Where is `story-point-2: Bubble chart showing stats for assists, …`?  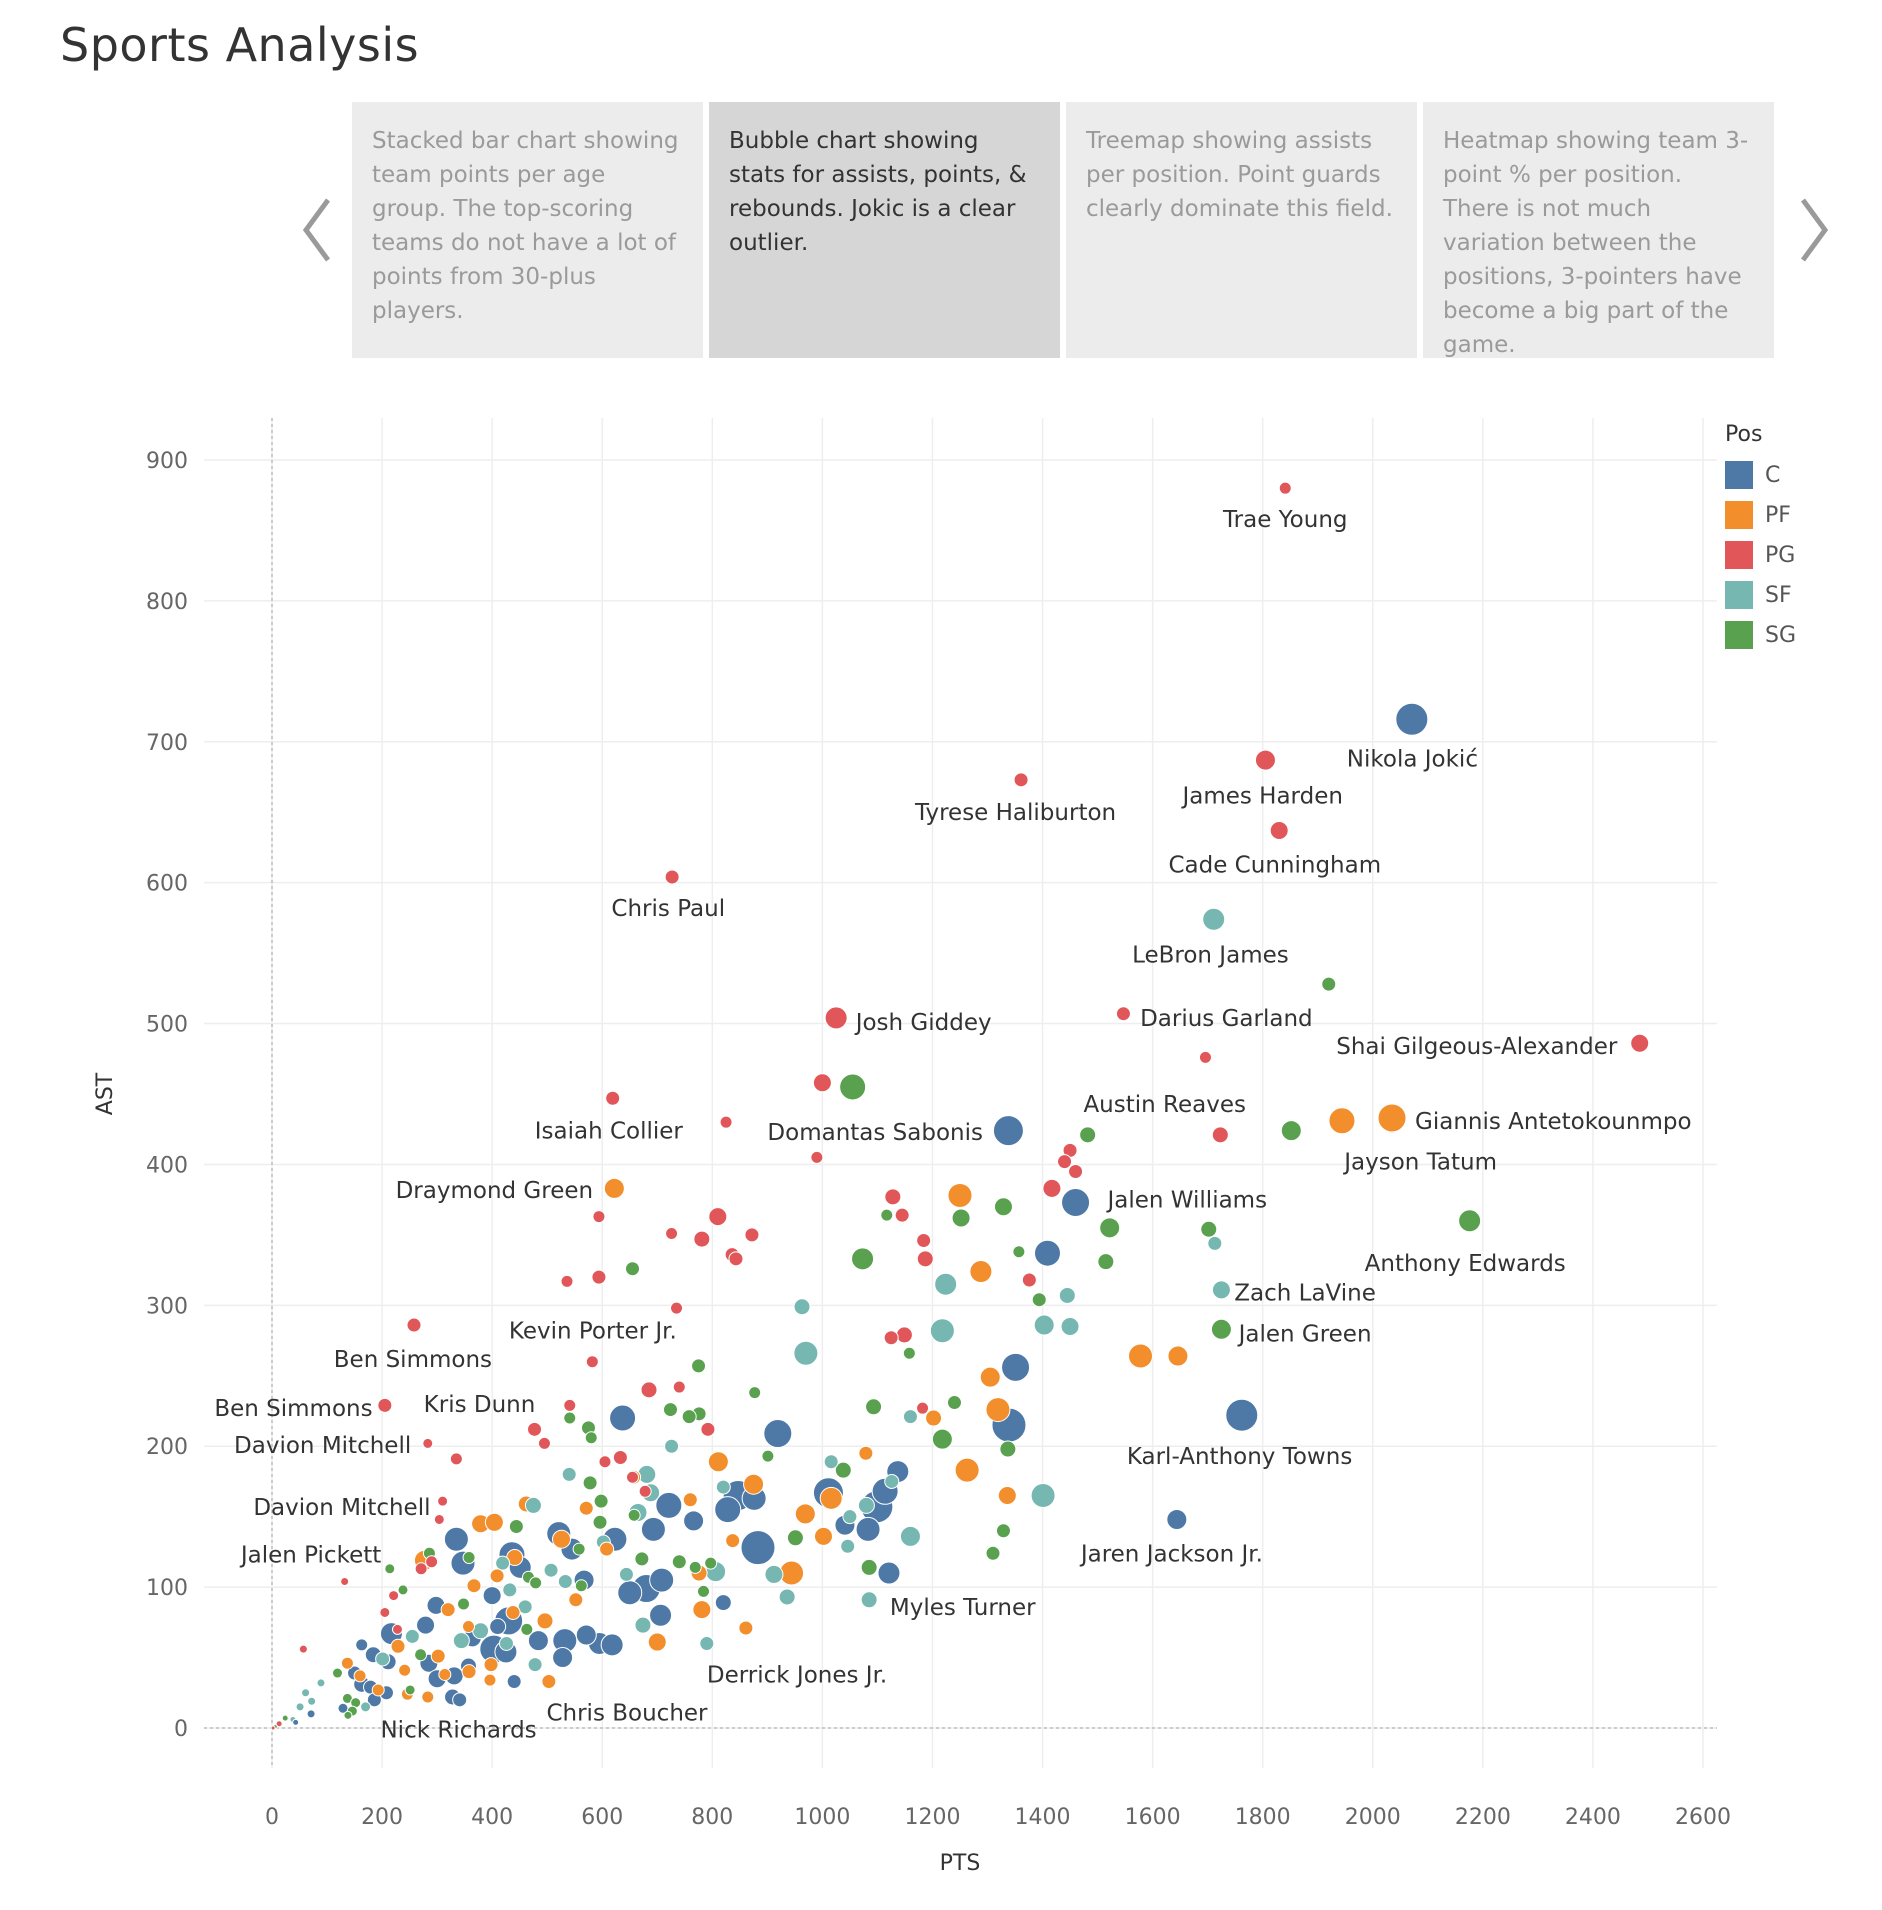
story-point-2: Bubble chart showing stats for assists, … is located at coordinates (884, 230).